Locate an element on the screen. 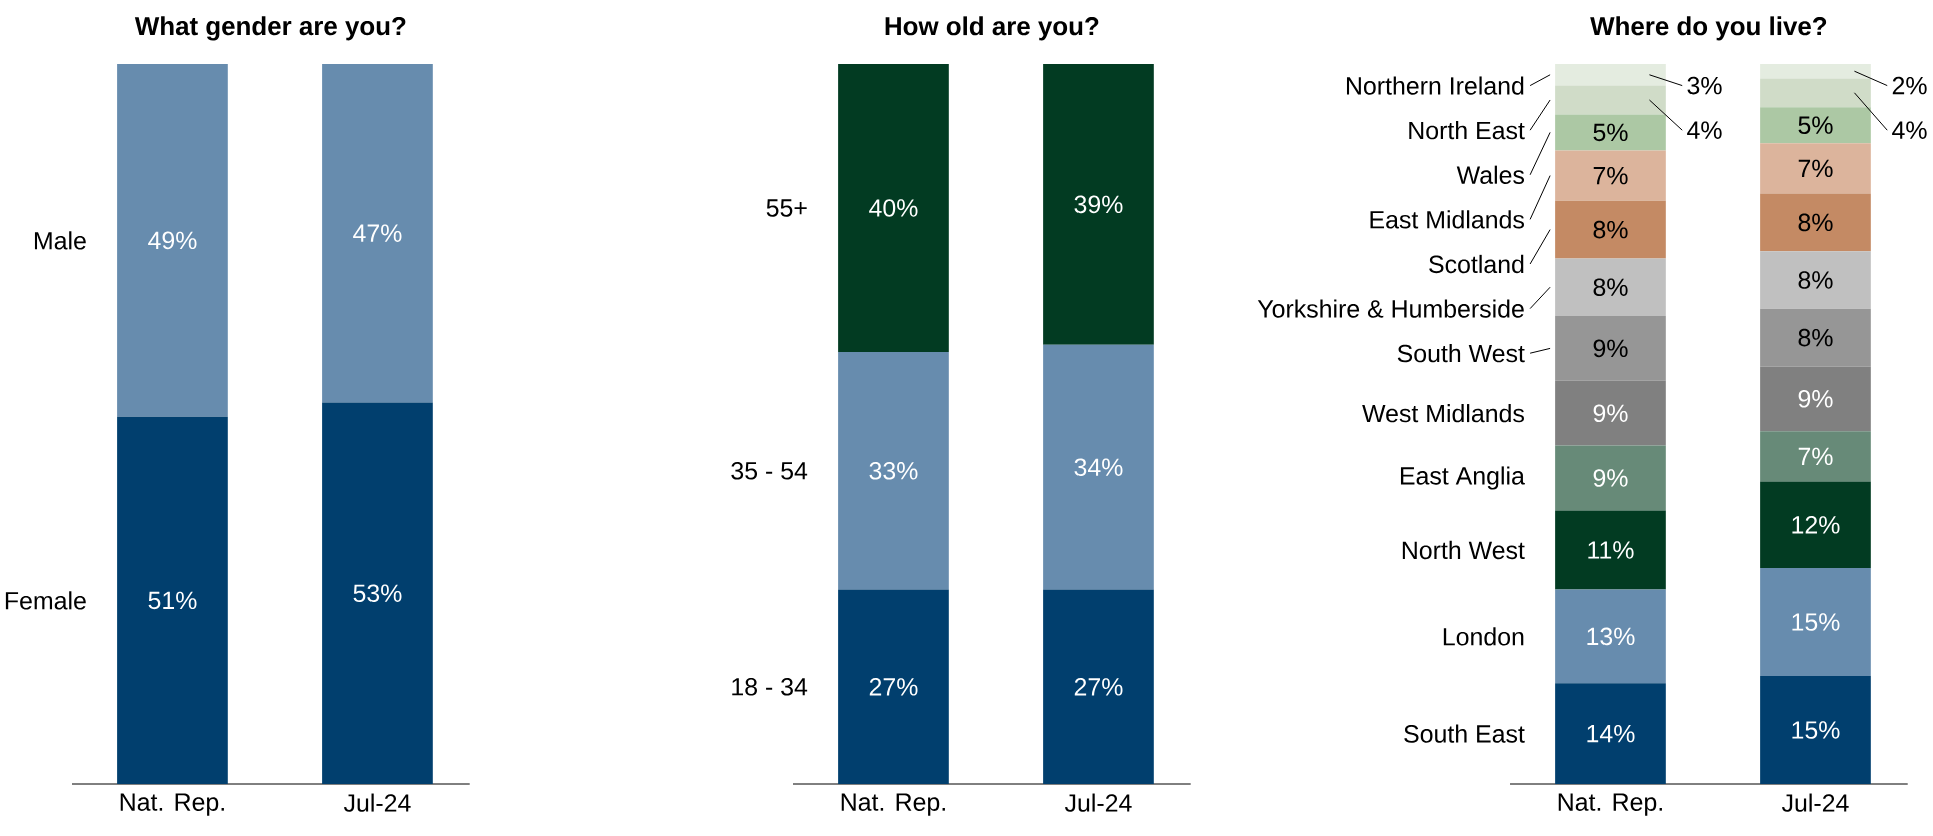 This screenshot has height=836, width=1933. series-label: Male is located at coordinates (60, 240).